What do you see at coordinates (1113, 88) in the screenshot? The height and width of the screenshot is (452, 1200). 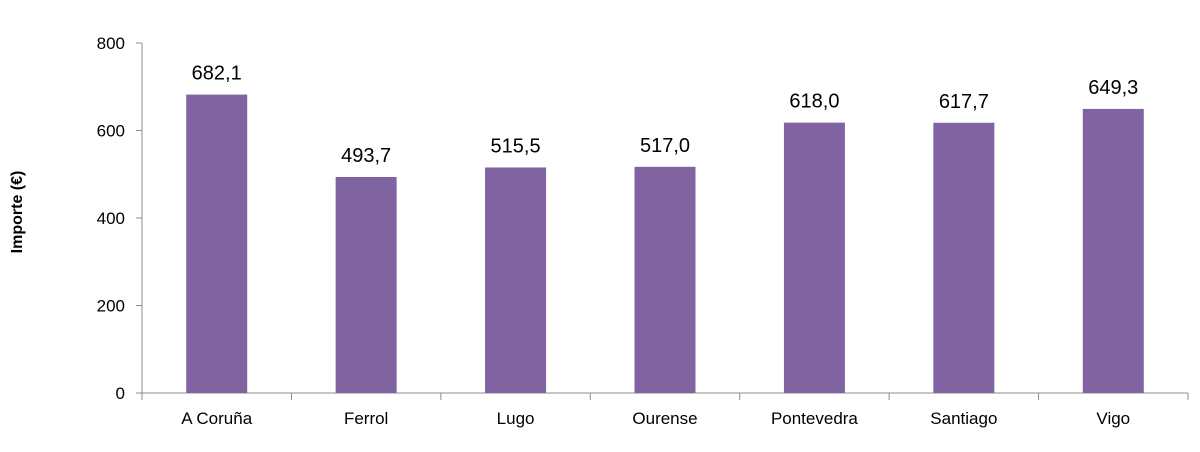 I see `data-label: 649,3` at bounding box center [1113, 88].